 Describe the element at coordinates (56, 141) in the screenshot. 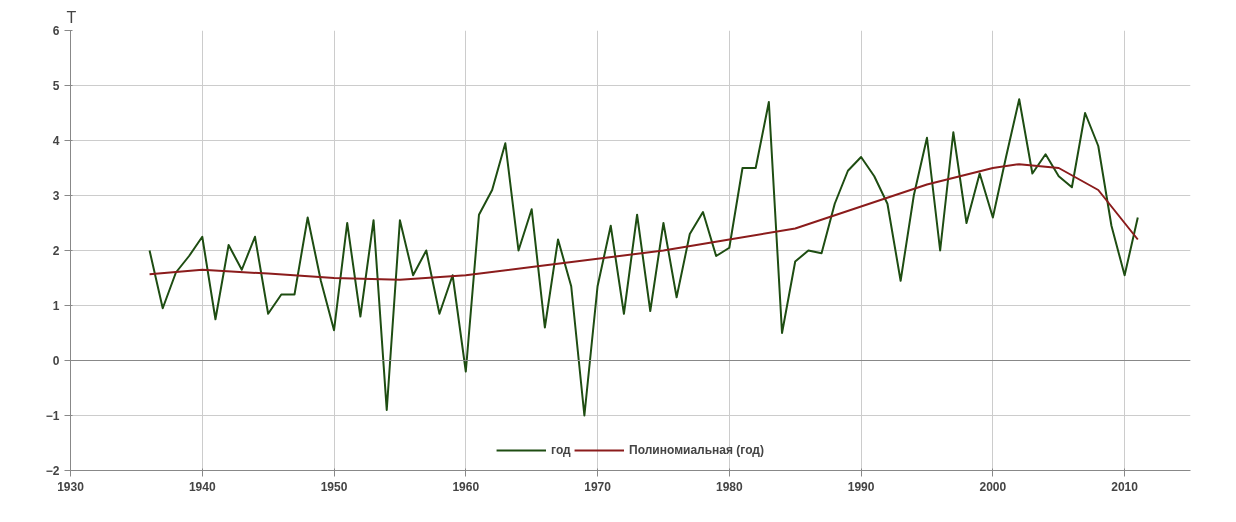

I see `y-tick-label: 4` at that location.